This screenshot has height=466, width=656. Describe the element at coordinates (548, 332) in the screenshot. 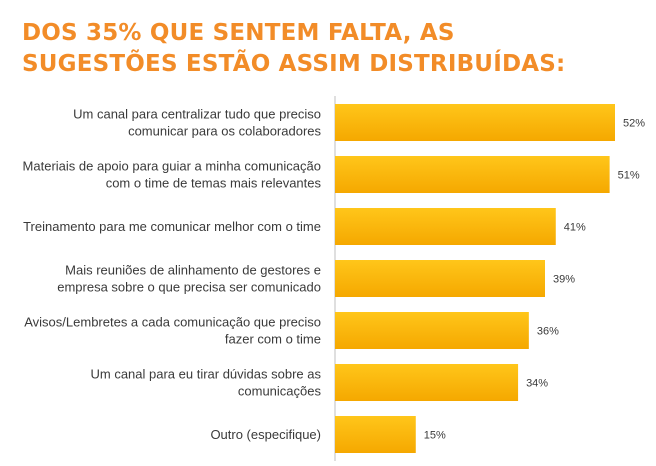

I see `data-label-5: 36%` at that location.